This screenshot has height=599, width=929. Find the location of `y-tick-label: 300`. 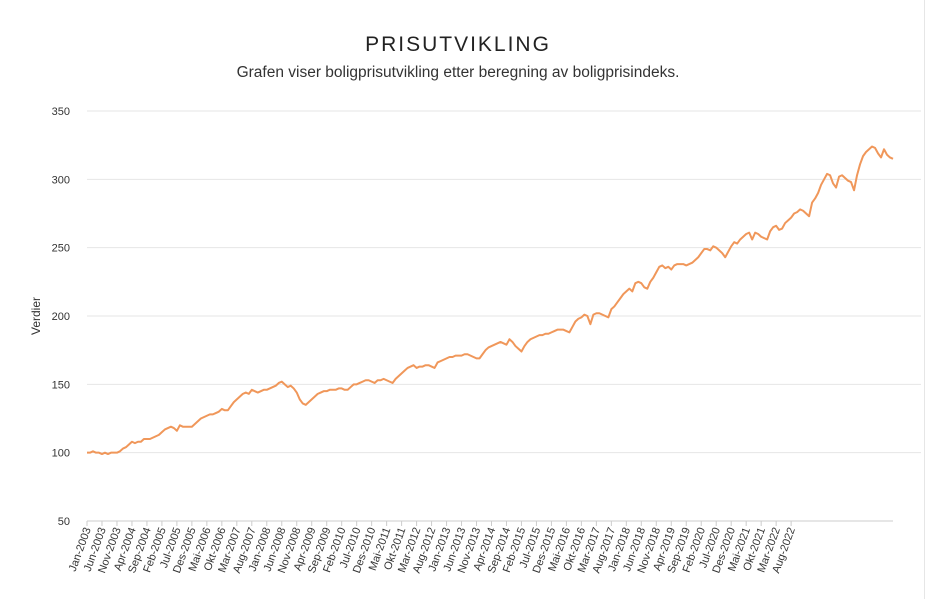

y-tick-label: 300 is located at coordinates (61, 180).